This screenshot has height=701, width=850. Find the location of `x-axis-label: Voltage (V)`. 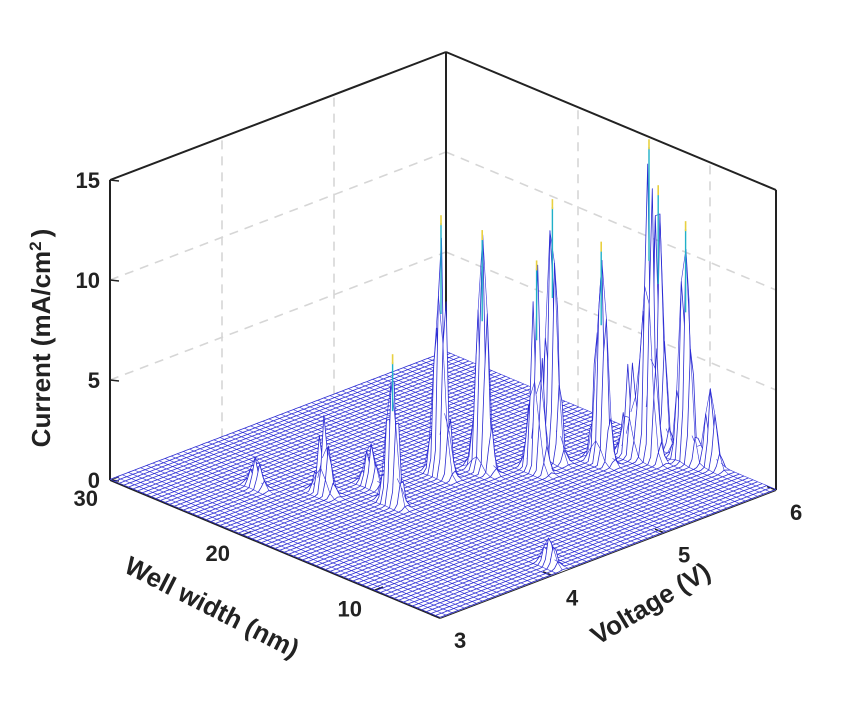

x-axis-label: Voltage (V) is located at coordinates (650, 603).